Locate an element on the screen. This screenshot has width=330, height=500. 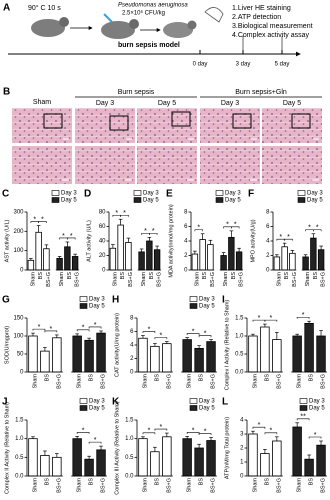
panel-label: L is located at coordinates (225, 402).